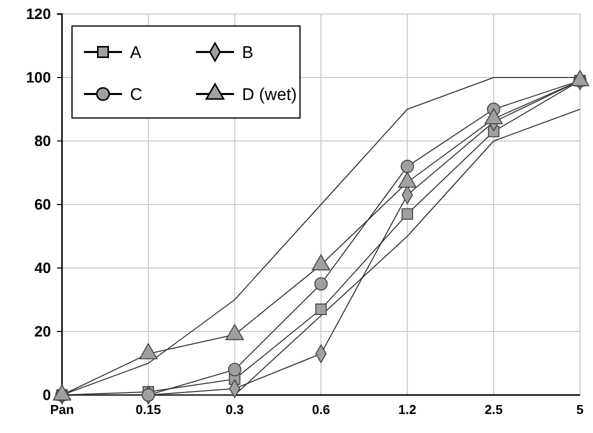 The height and width of the screenshot is (433, 593). I want to click on x-tick-label: 0.15, so click(148, 410).